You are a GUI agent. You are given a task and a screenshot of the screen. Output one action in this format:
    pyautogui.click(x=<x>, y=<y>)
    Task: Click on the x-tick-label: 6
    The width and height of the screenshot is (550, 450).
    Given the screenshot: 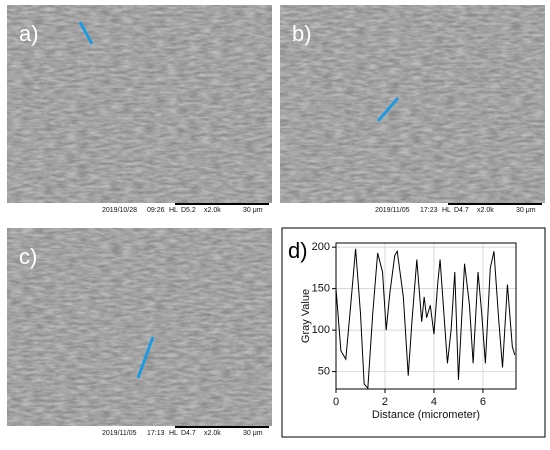 What is the action you would take?
    pyautogui.click(x=483, y=402)
    